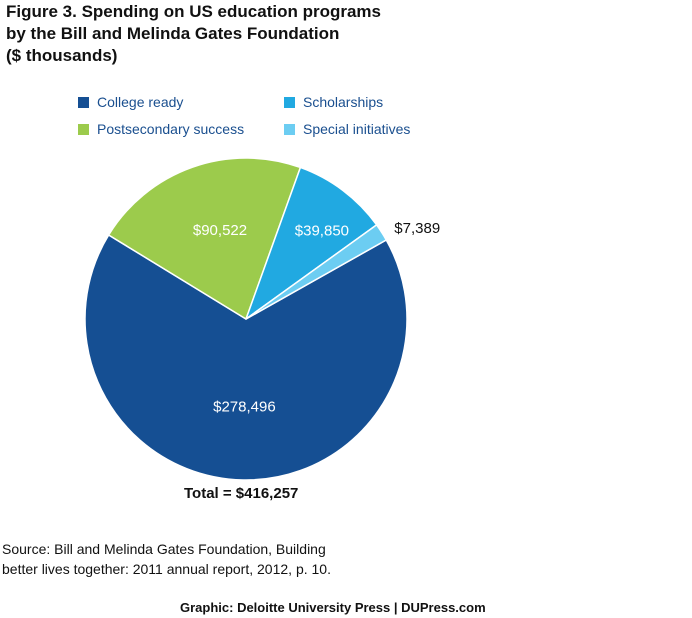  Describe the element at coordinates (83, 102) in the screenshot. I see `legend-swatch-college-ready` at that location.